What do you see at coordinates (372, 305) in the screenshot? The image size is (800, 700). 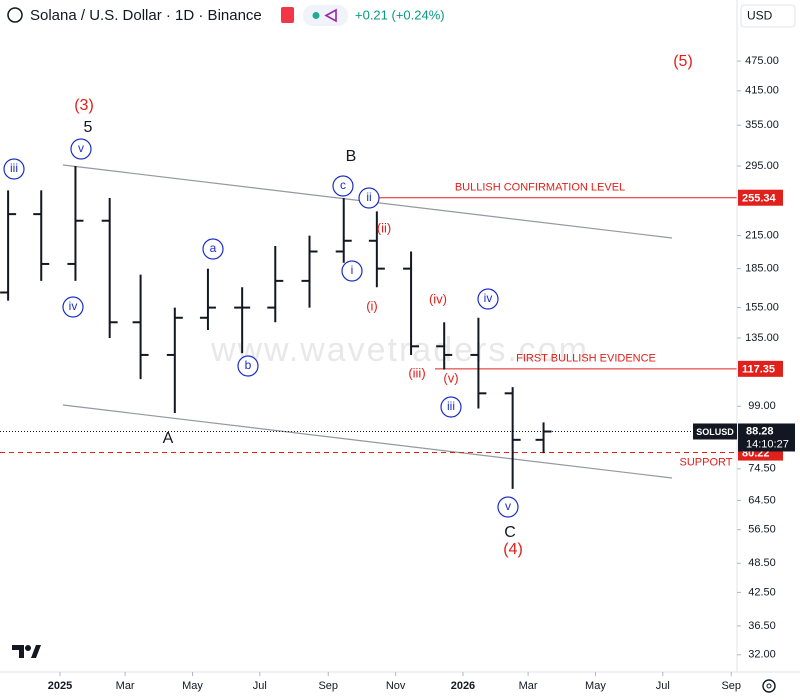 I see `wave-label: (i)` at bounding box center [372, 305].